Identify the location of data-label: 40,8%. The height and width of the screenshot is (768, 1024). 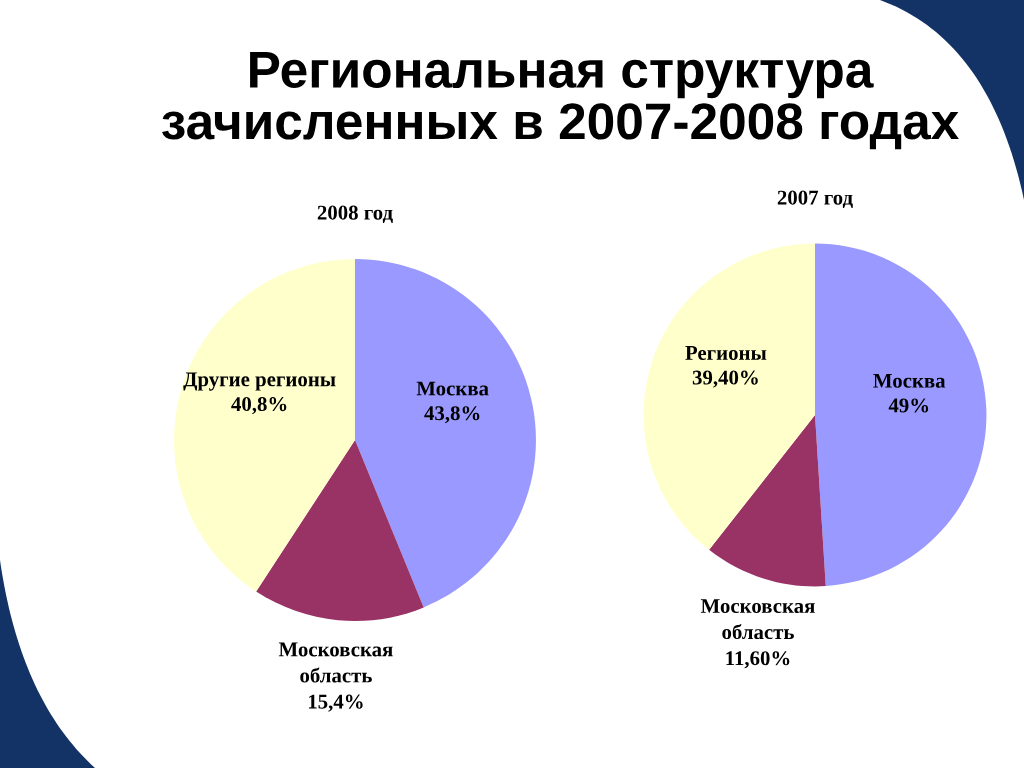
(259, 406).